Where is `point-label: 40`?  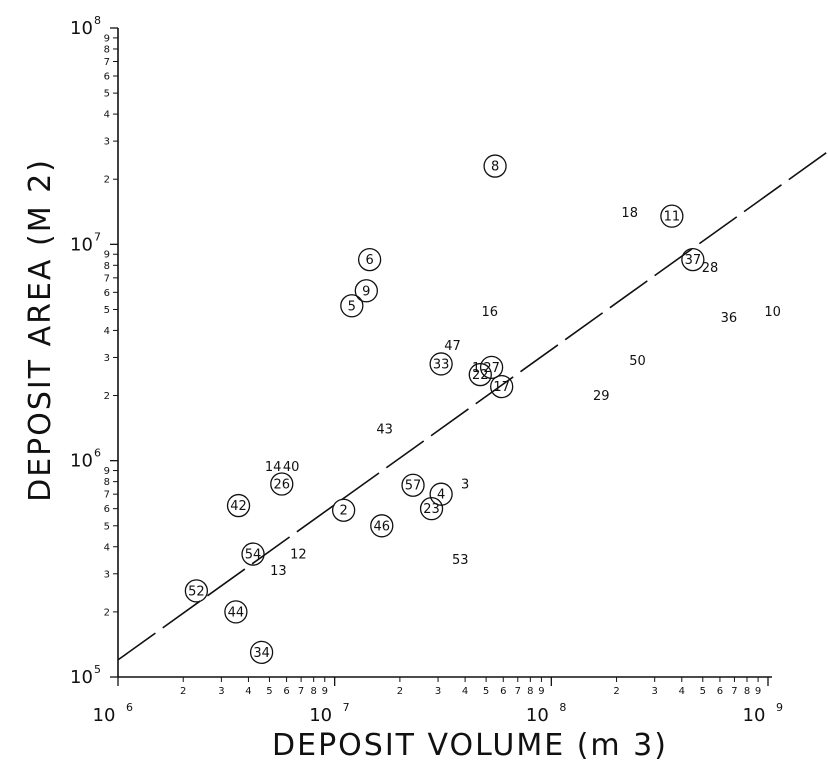 point-label: 40 is located at coordinates (291, 467).